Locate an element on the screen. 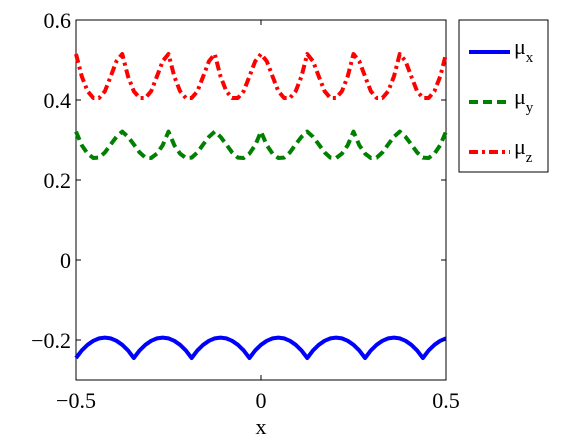  y-tick-label: 0.2 is located at coordinates (58, 180).